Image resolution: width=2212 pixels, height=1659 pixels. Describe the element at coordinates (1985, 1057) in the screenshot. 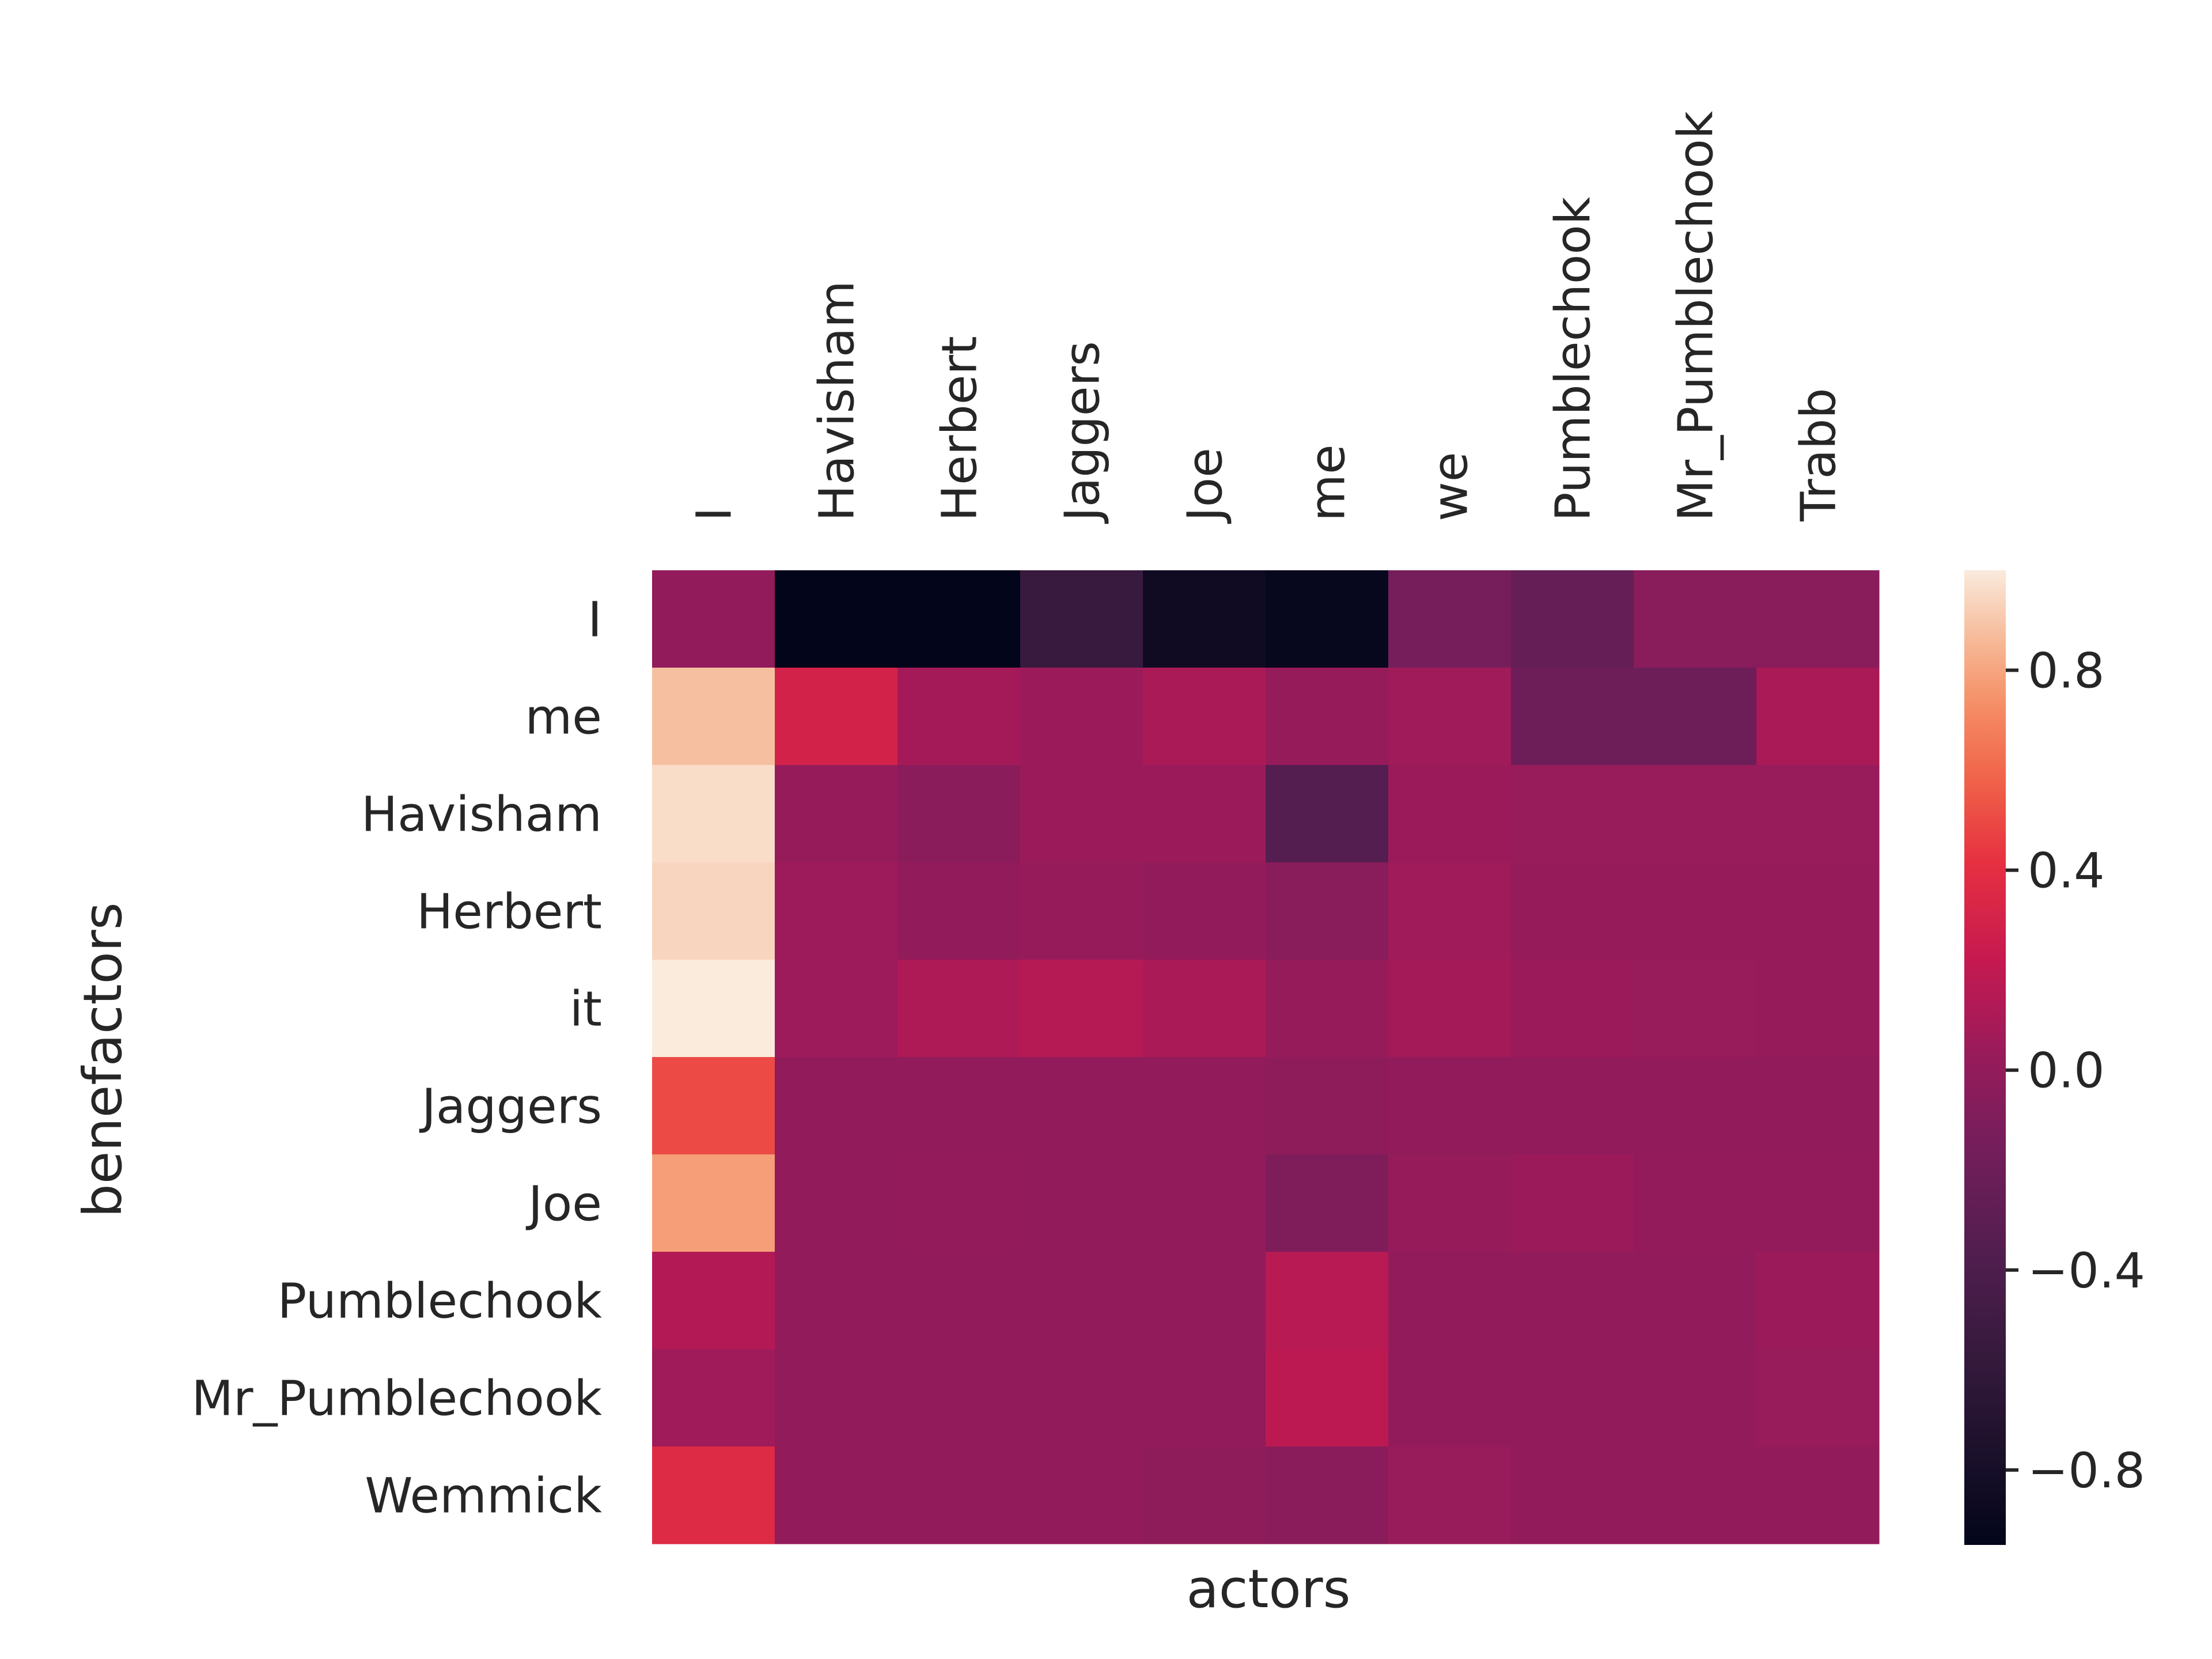

I see `colorbar` at that location.